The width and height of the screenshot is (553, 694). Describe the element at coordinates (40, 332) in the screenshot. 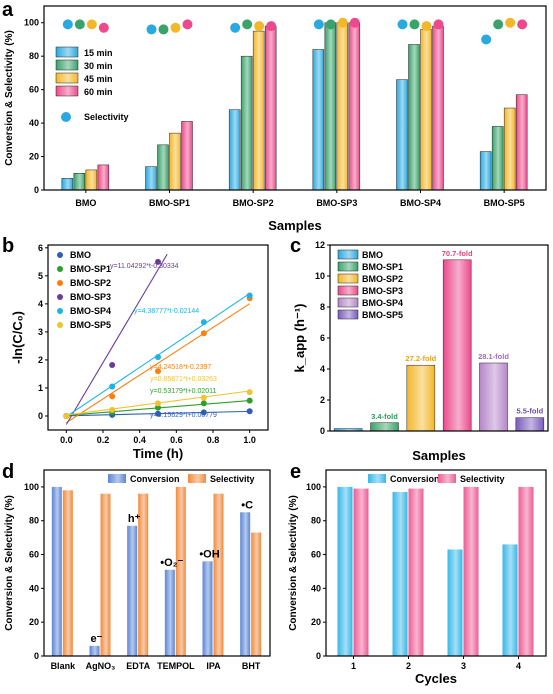

I see `y-tick-label: 3` at that location.